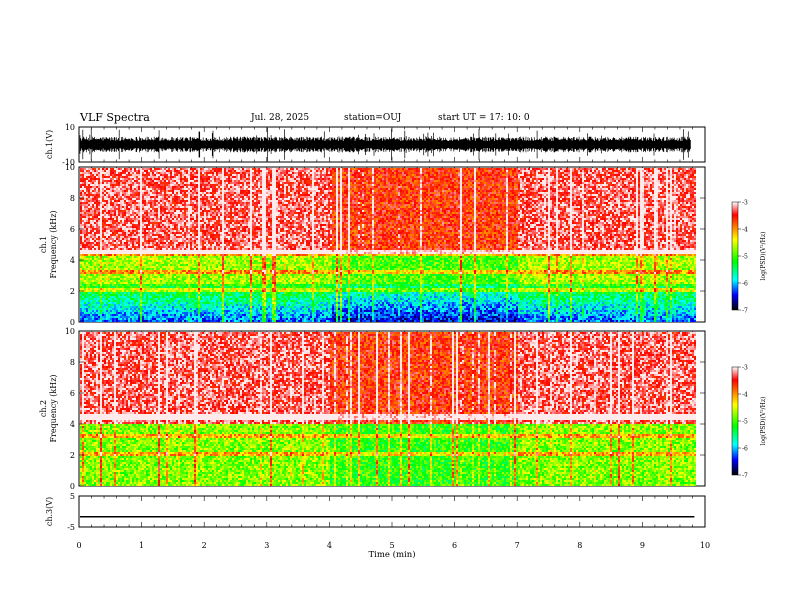  I want to click on x-axis-label: Time (min), so click(391, 554).